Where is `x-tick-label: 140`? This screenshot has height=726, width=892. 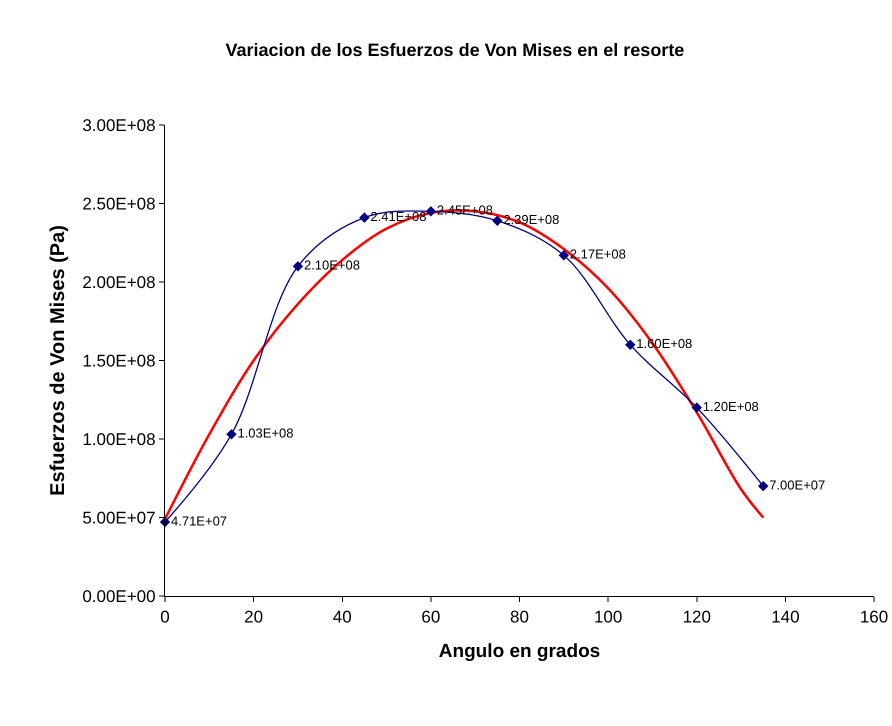
x-tick-label: 140 is located at coordinates (785, 616).